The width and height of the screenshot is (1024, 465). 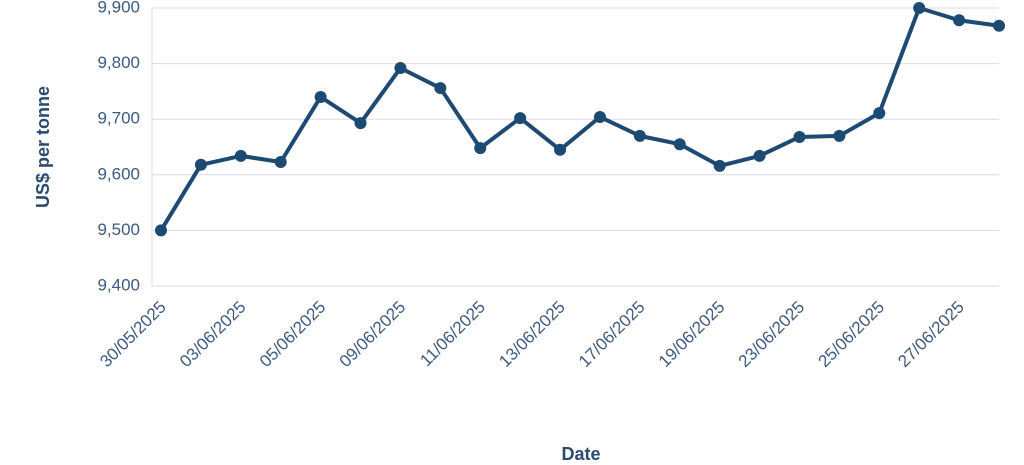 I want to click on x-tick-label: 23/06/2025, so click(x=772, y=334).